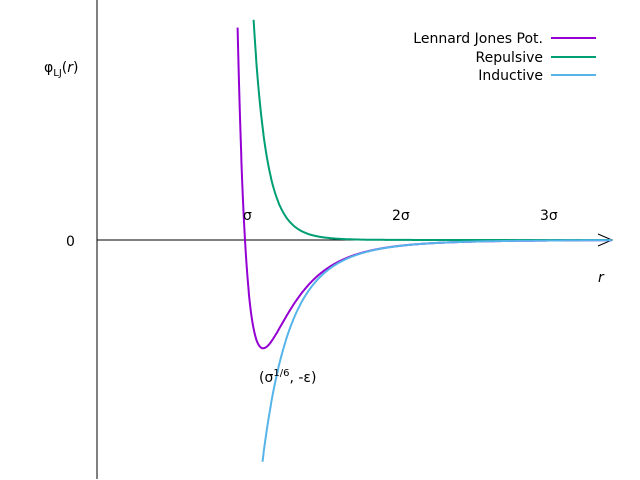  I want to click on x-tick-label-2sigma: 2σ, so click(401, 216).